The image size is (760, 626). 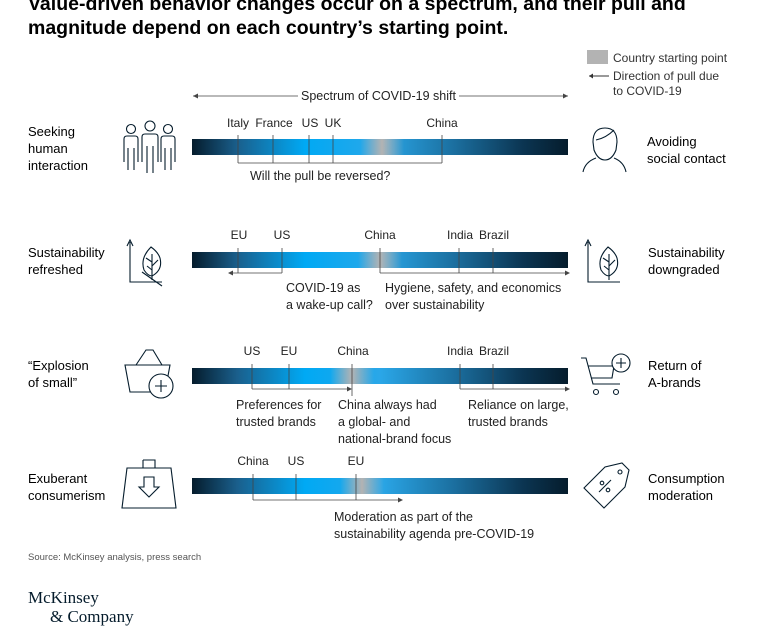 I want to click on row-2-note-line: over sustainability, so click(x=435, y=305).